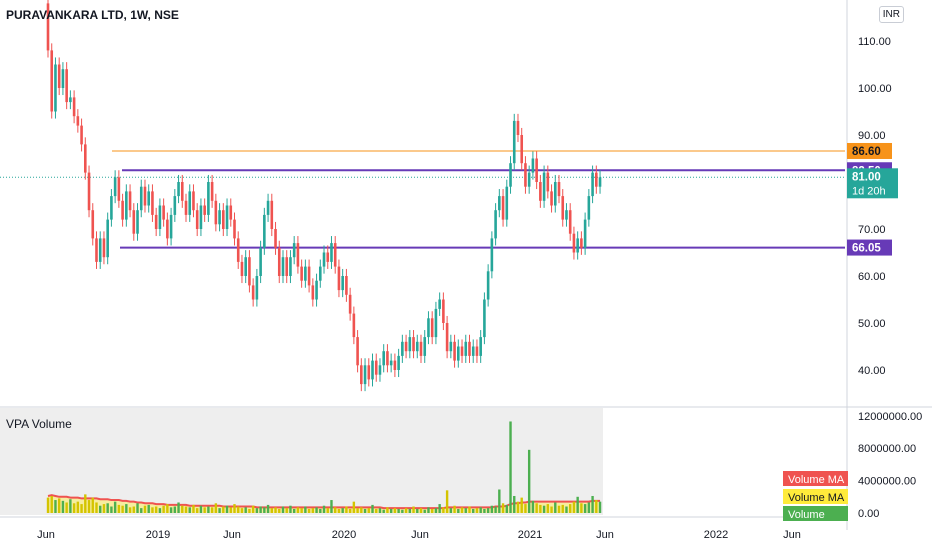 The height and width of the screenshot is (550, 932). I want to click on volume-legend-tag: Volume, so click(806, 515).